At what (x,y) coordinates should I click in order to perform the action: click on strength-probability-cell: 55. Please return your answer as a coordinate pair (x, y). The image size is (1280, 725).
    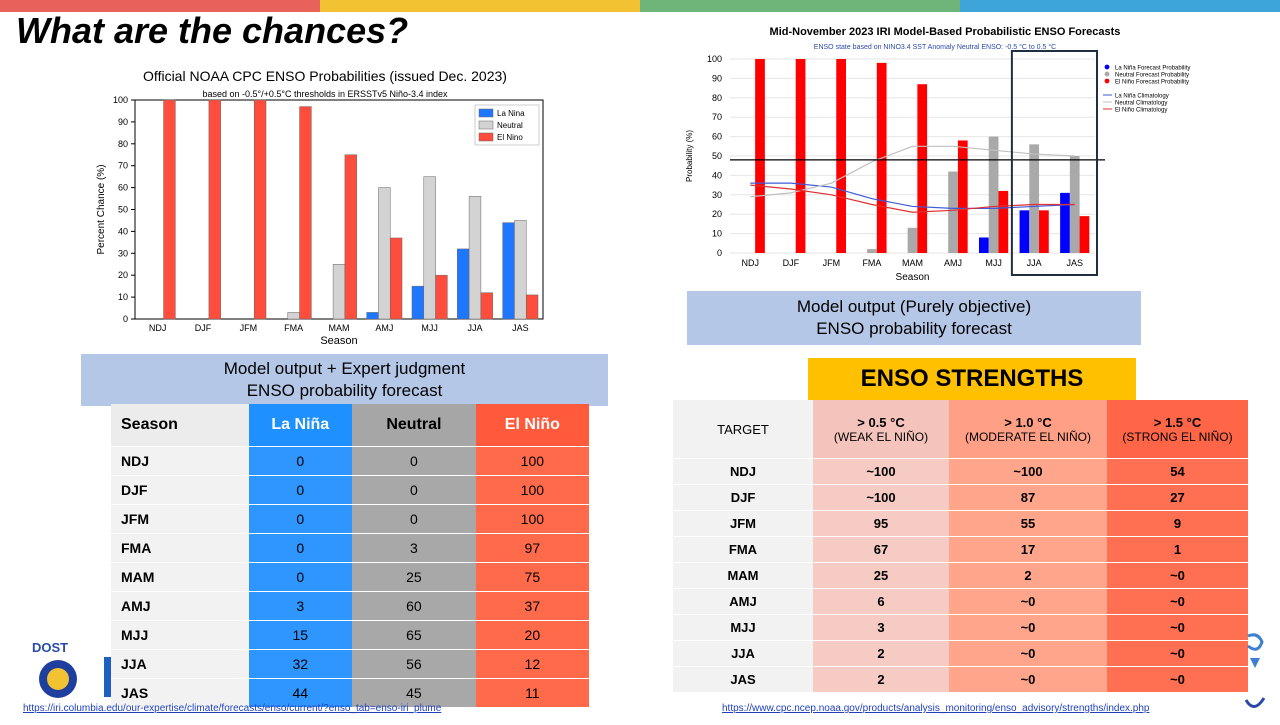
    Looking at the image, I should click on (1028, 523).